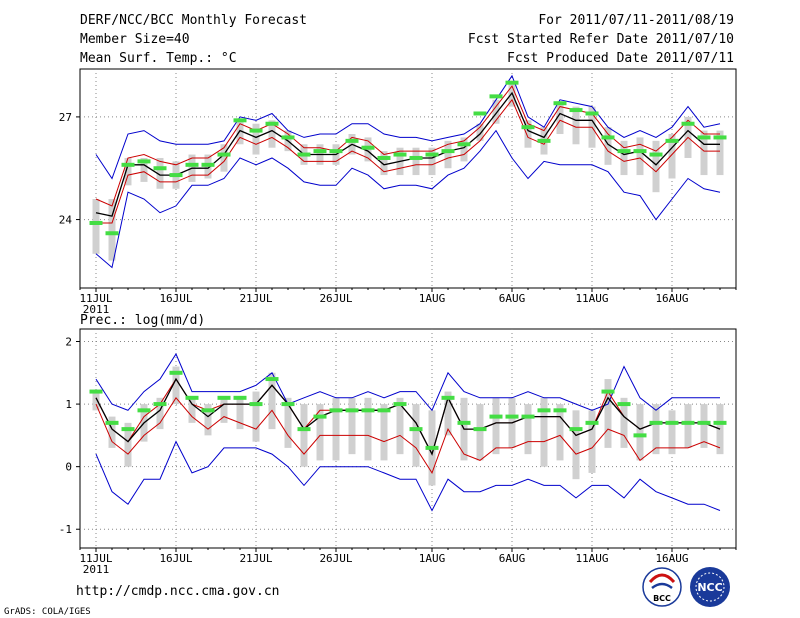  I want to click on bcc-logo-text: BCC, so click(662, 598).